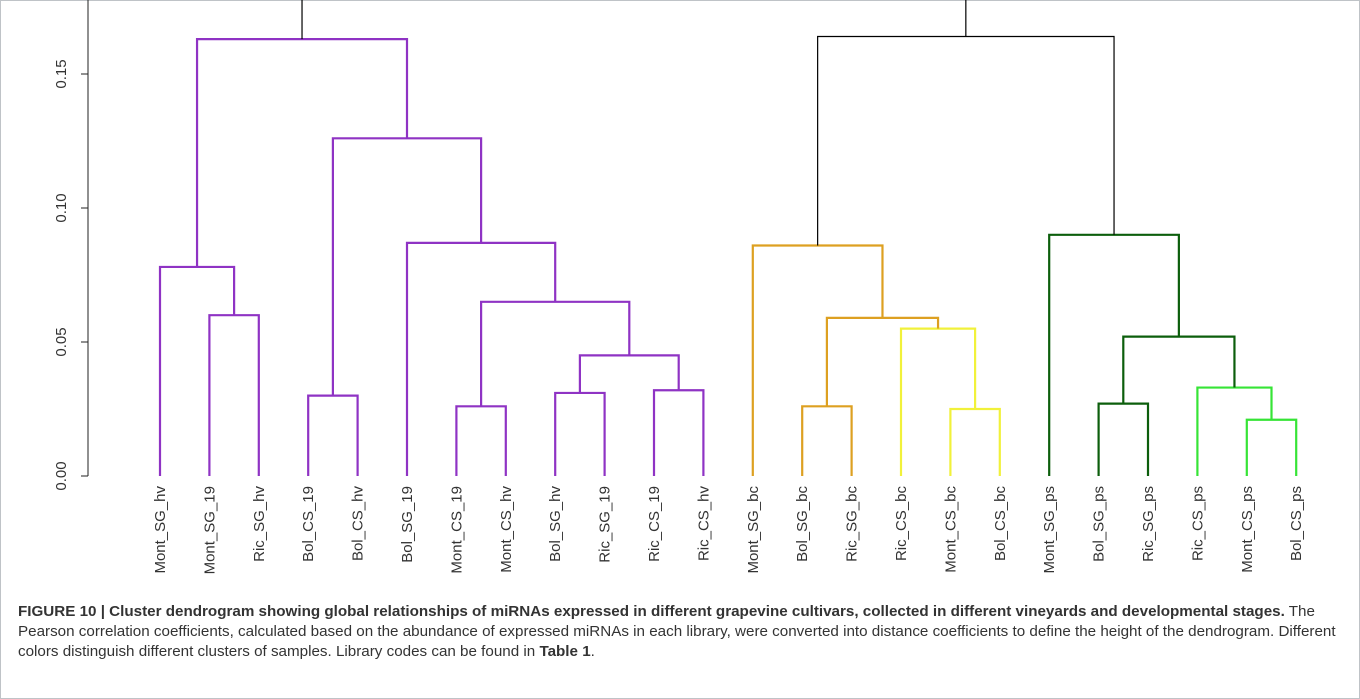 The width and height of the screenshot is (1360, 699). I want to click on leaf-label: Ric_SG_19, so click(605, 524).